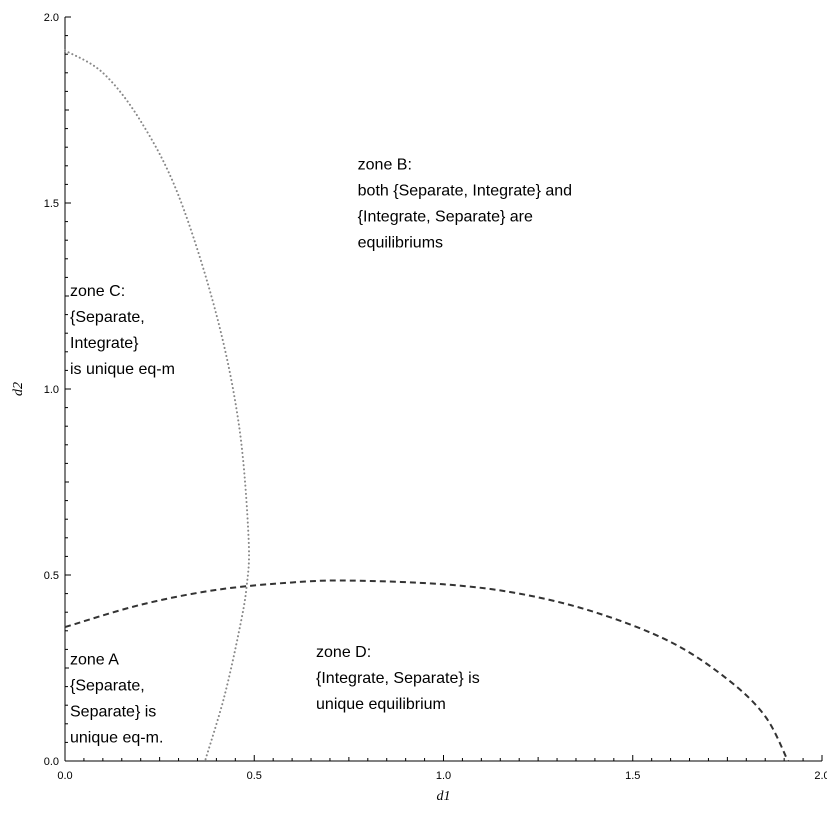  Describe the element at coordinates (51, 204) in the screenshot. I see `y-tick-label: 1.5` at that location.